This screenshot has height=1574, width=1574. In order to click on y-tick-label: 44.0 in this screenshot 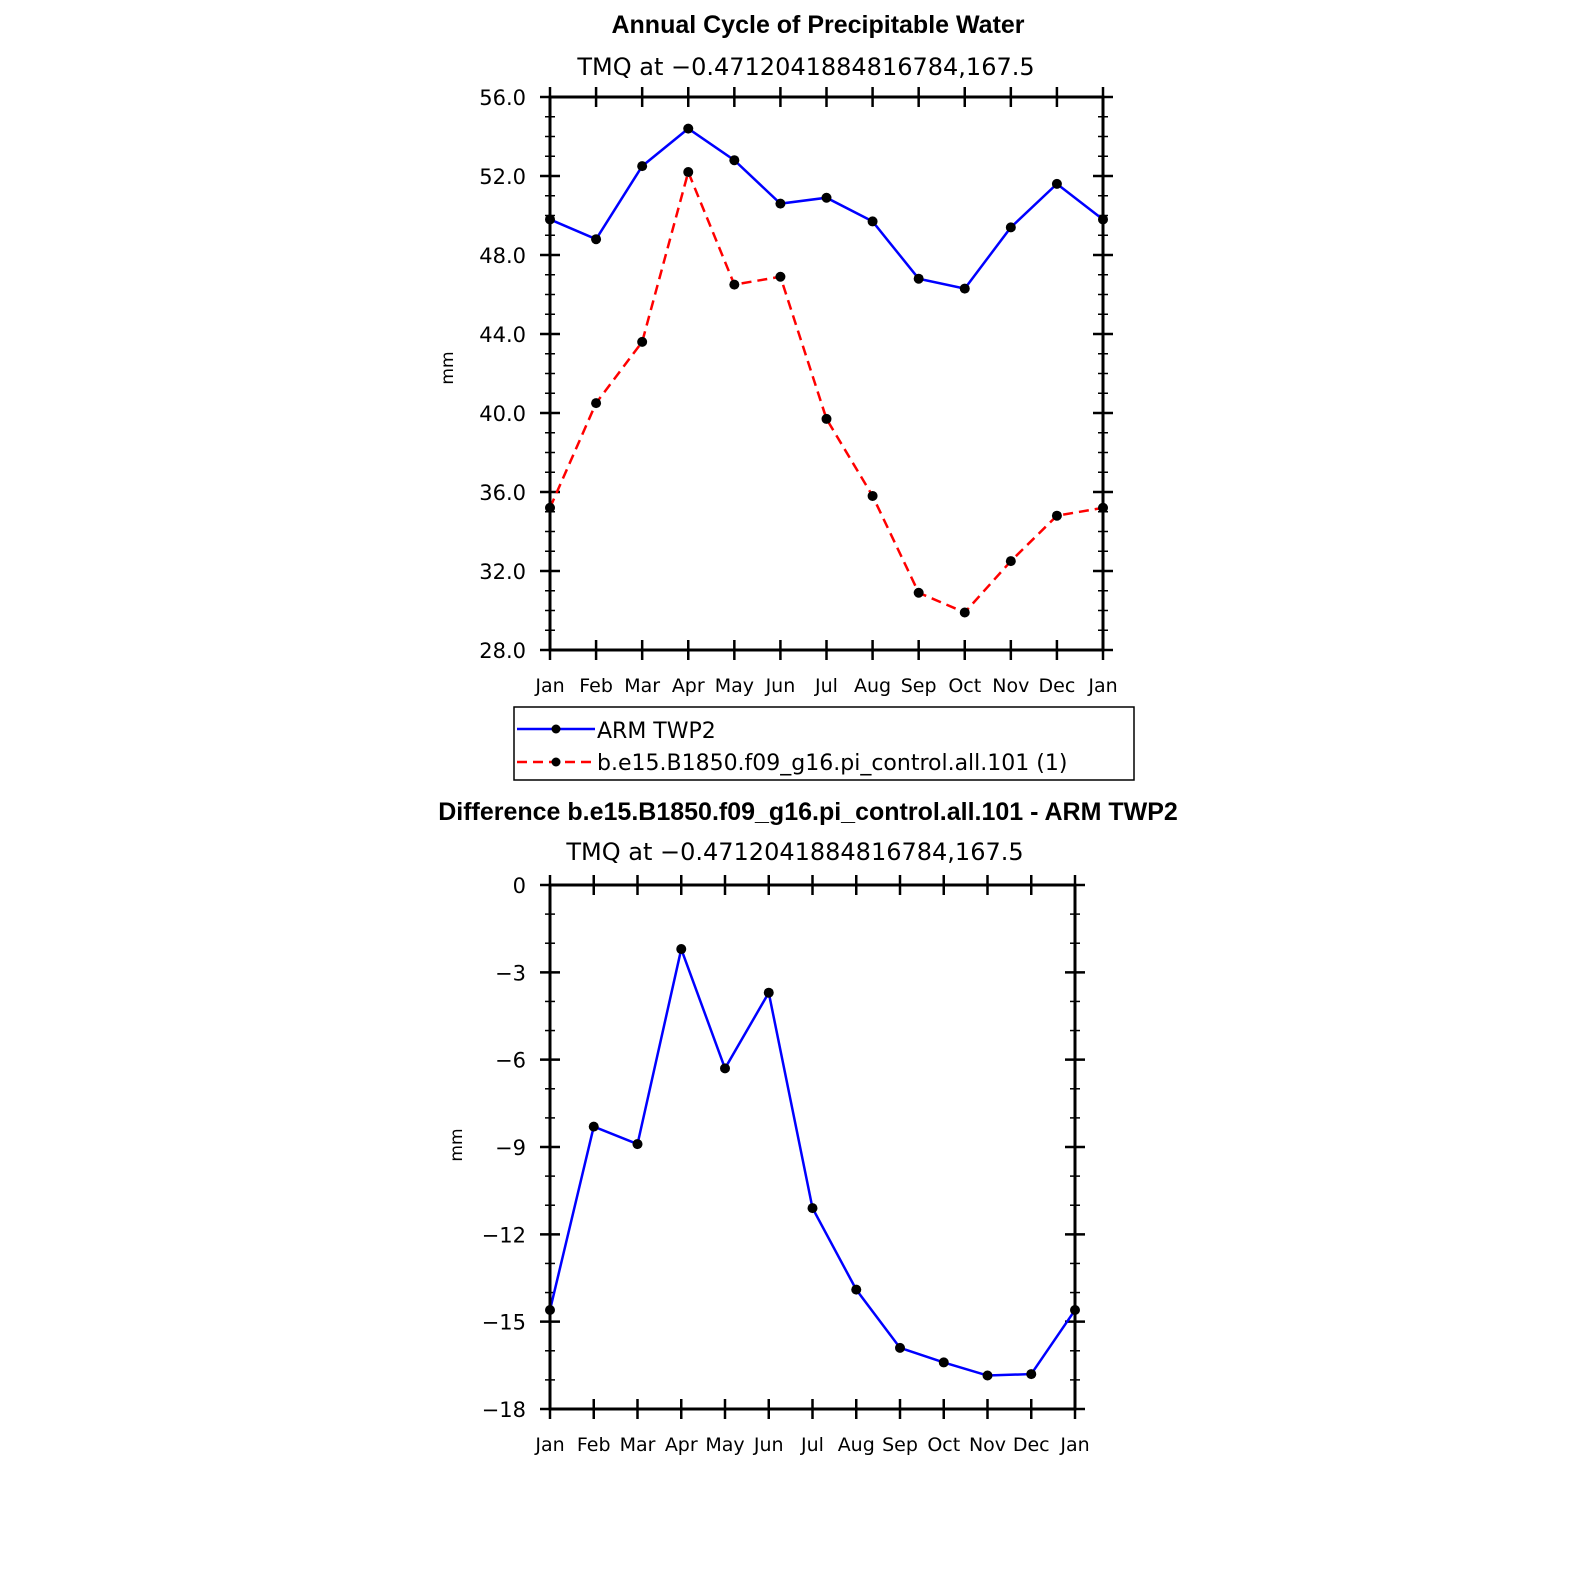, I will do `click(502, 335)`.